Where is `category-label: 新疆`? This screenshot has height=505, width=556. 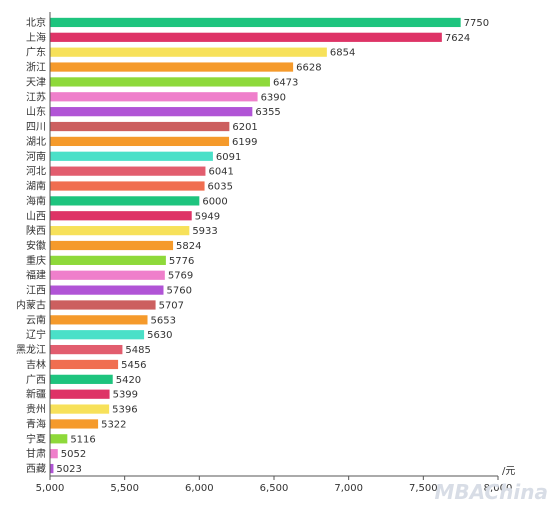 category-label: 新疆 is located at coordinates (36, 394).